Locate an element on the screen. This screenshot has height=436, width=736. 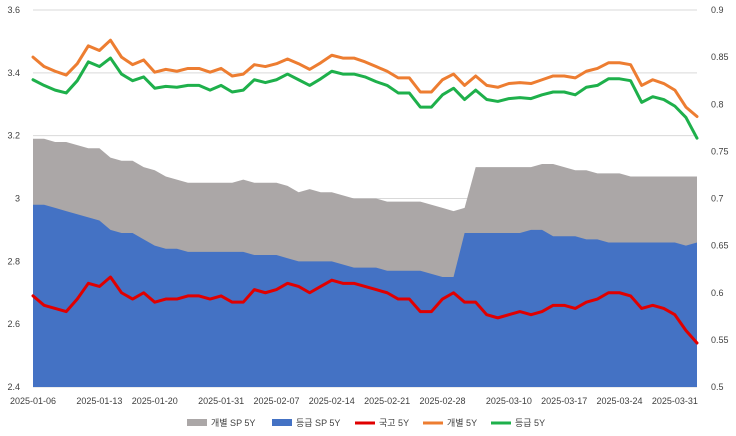
x-tick-label: 2025-03-10 is located at coordinates (509, 401).